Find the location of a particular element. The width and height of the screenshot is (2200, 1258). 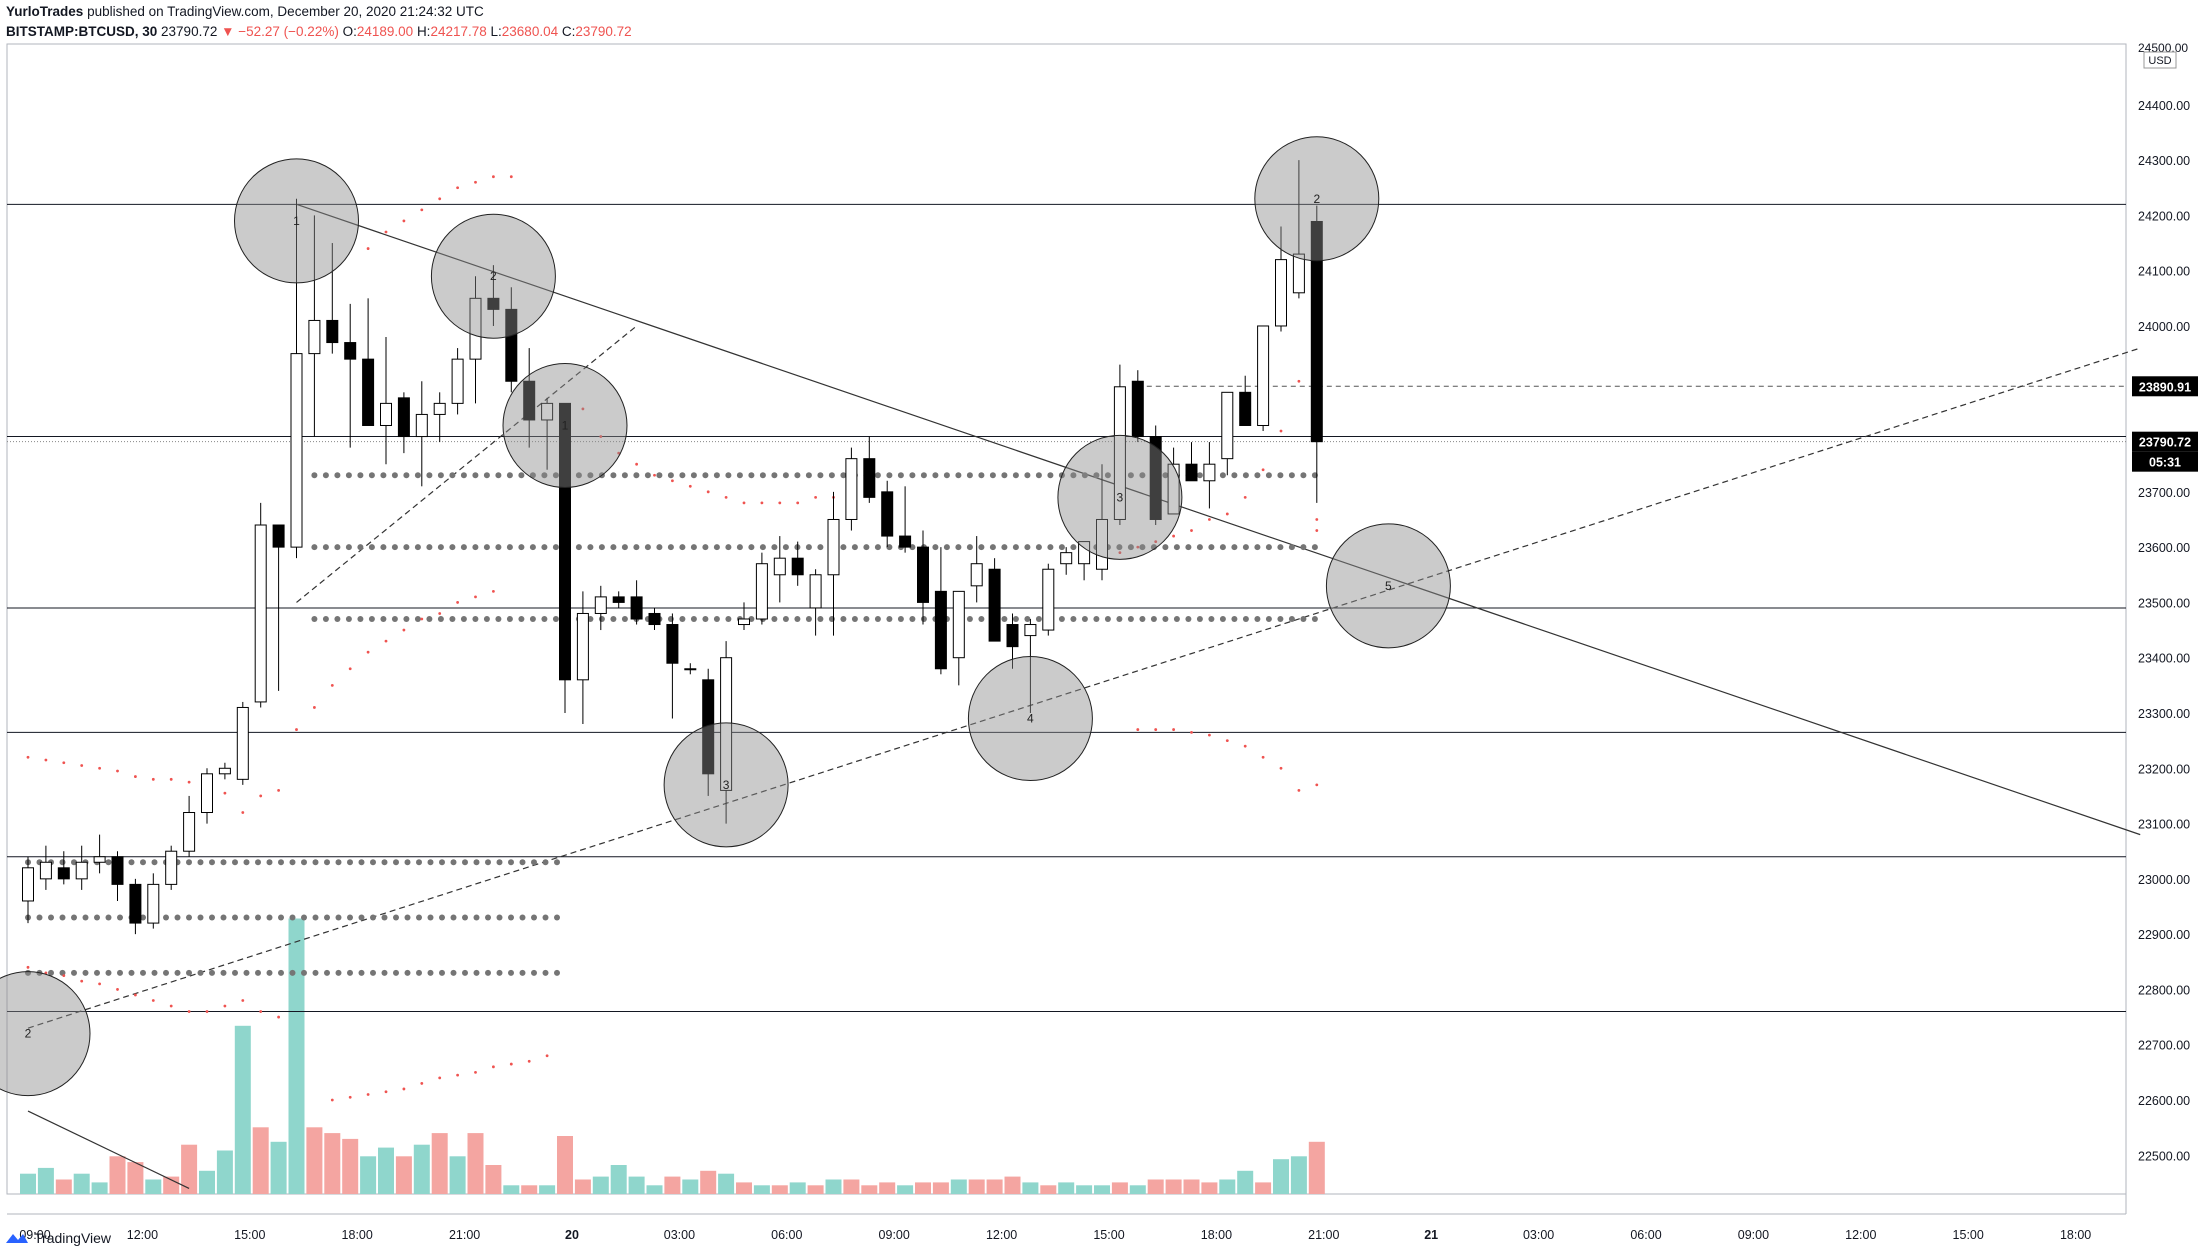

time-tick-label: 15:00 is located at coordinates (249, 1235).